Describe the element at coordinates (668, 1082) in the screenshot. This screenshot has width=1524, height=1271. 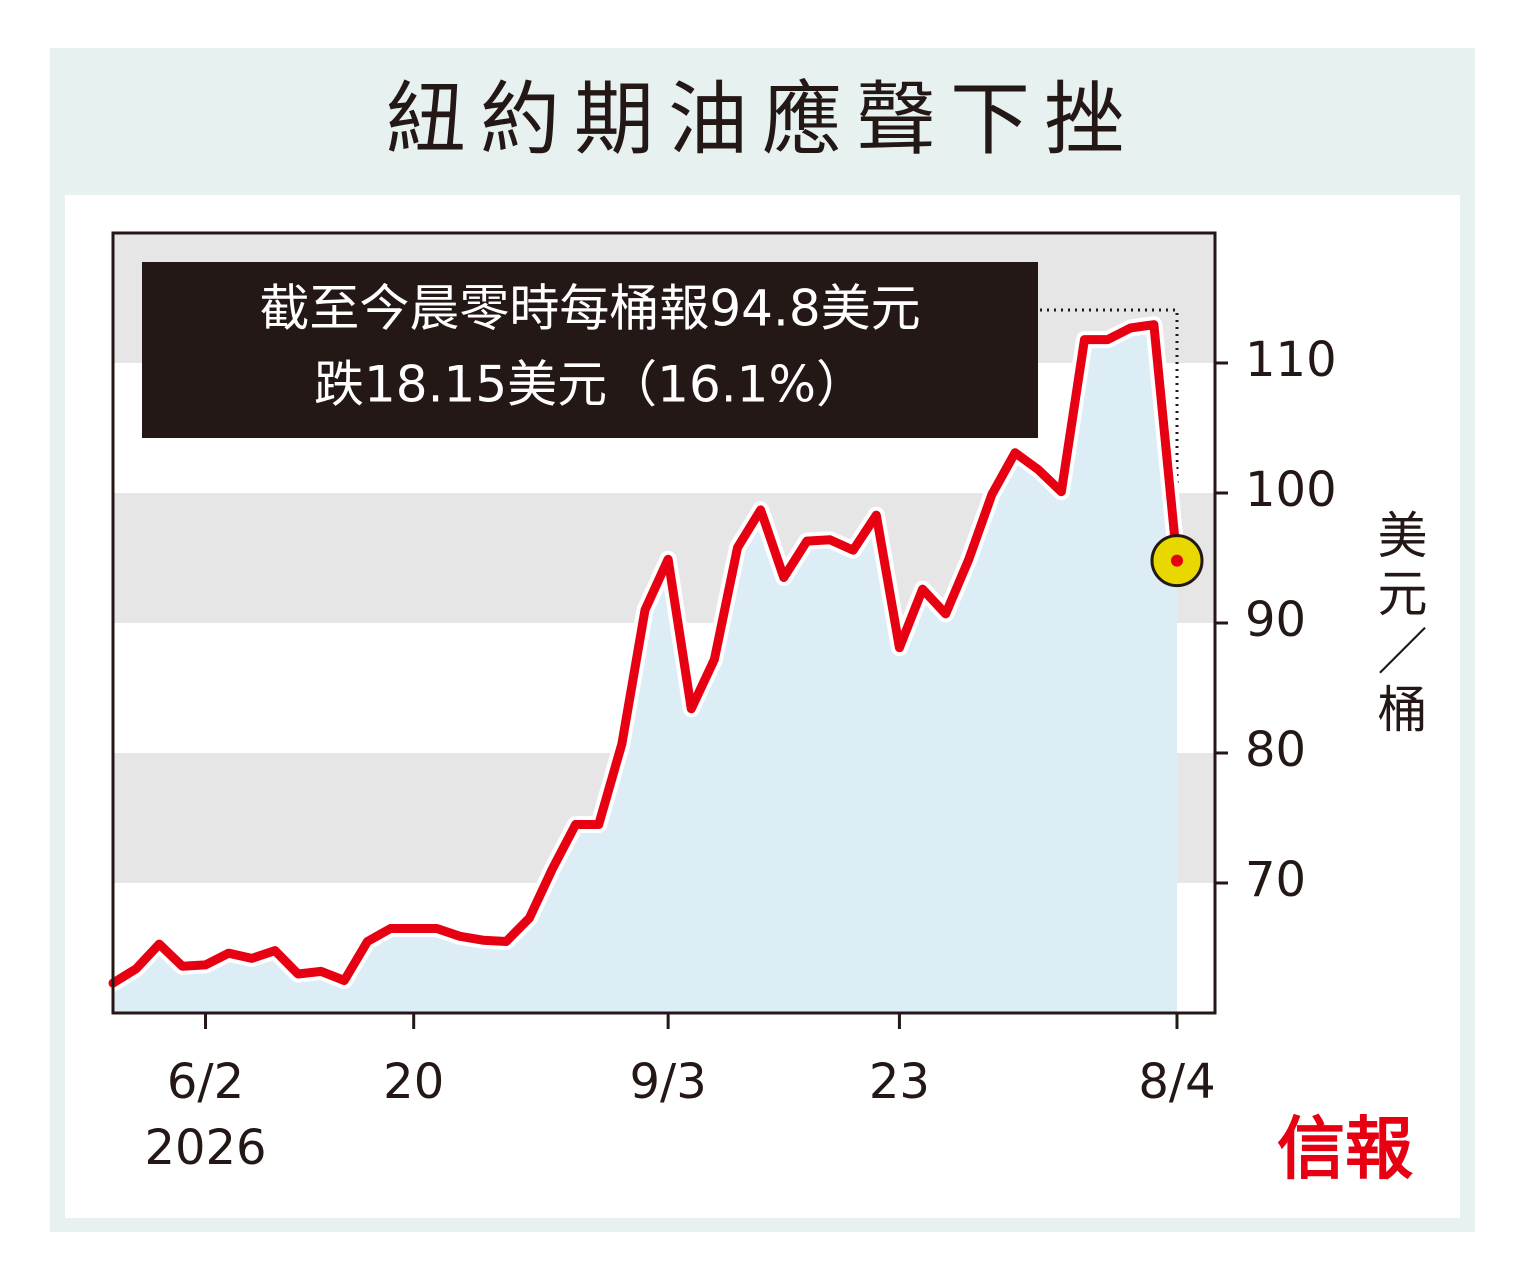
I see `x-tick-label: 9/3` at that location.